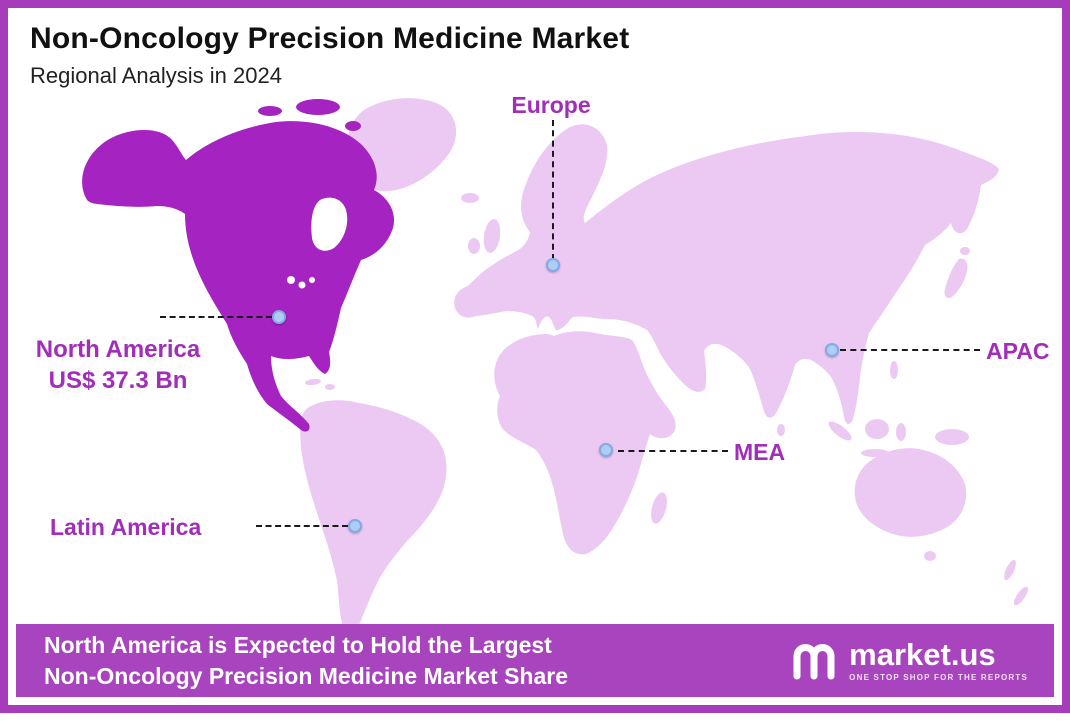  What do you see at coordinates (373, 517) in the screenshot?
I see `continent-south-america` at bounding box center [373, 517].